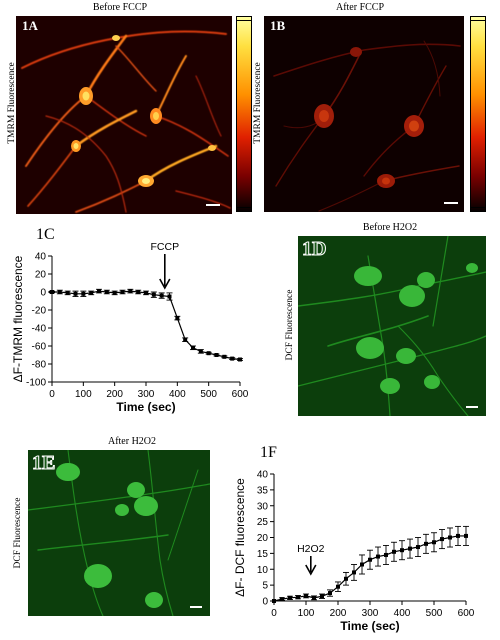 The width and height of the screenshot is (500, 640). Describe the element at coordinates (213, 205) in the screenshot. I see `panel-1a-scalebar` at that location.